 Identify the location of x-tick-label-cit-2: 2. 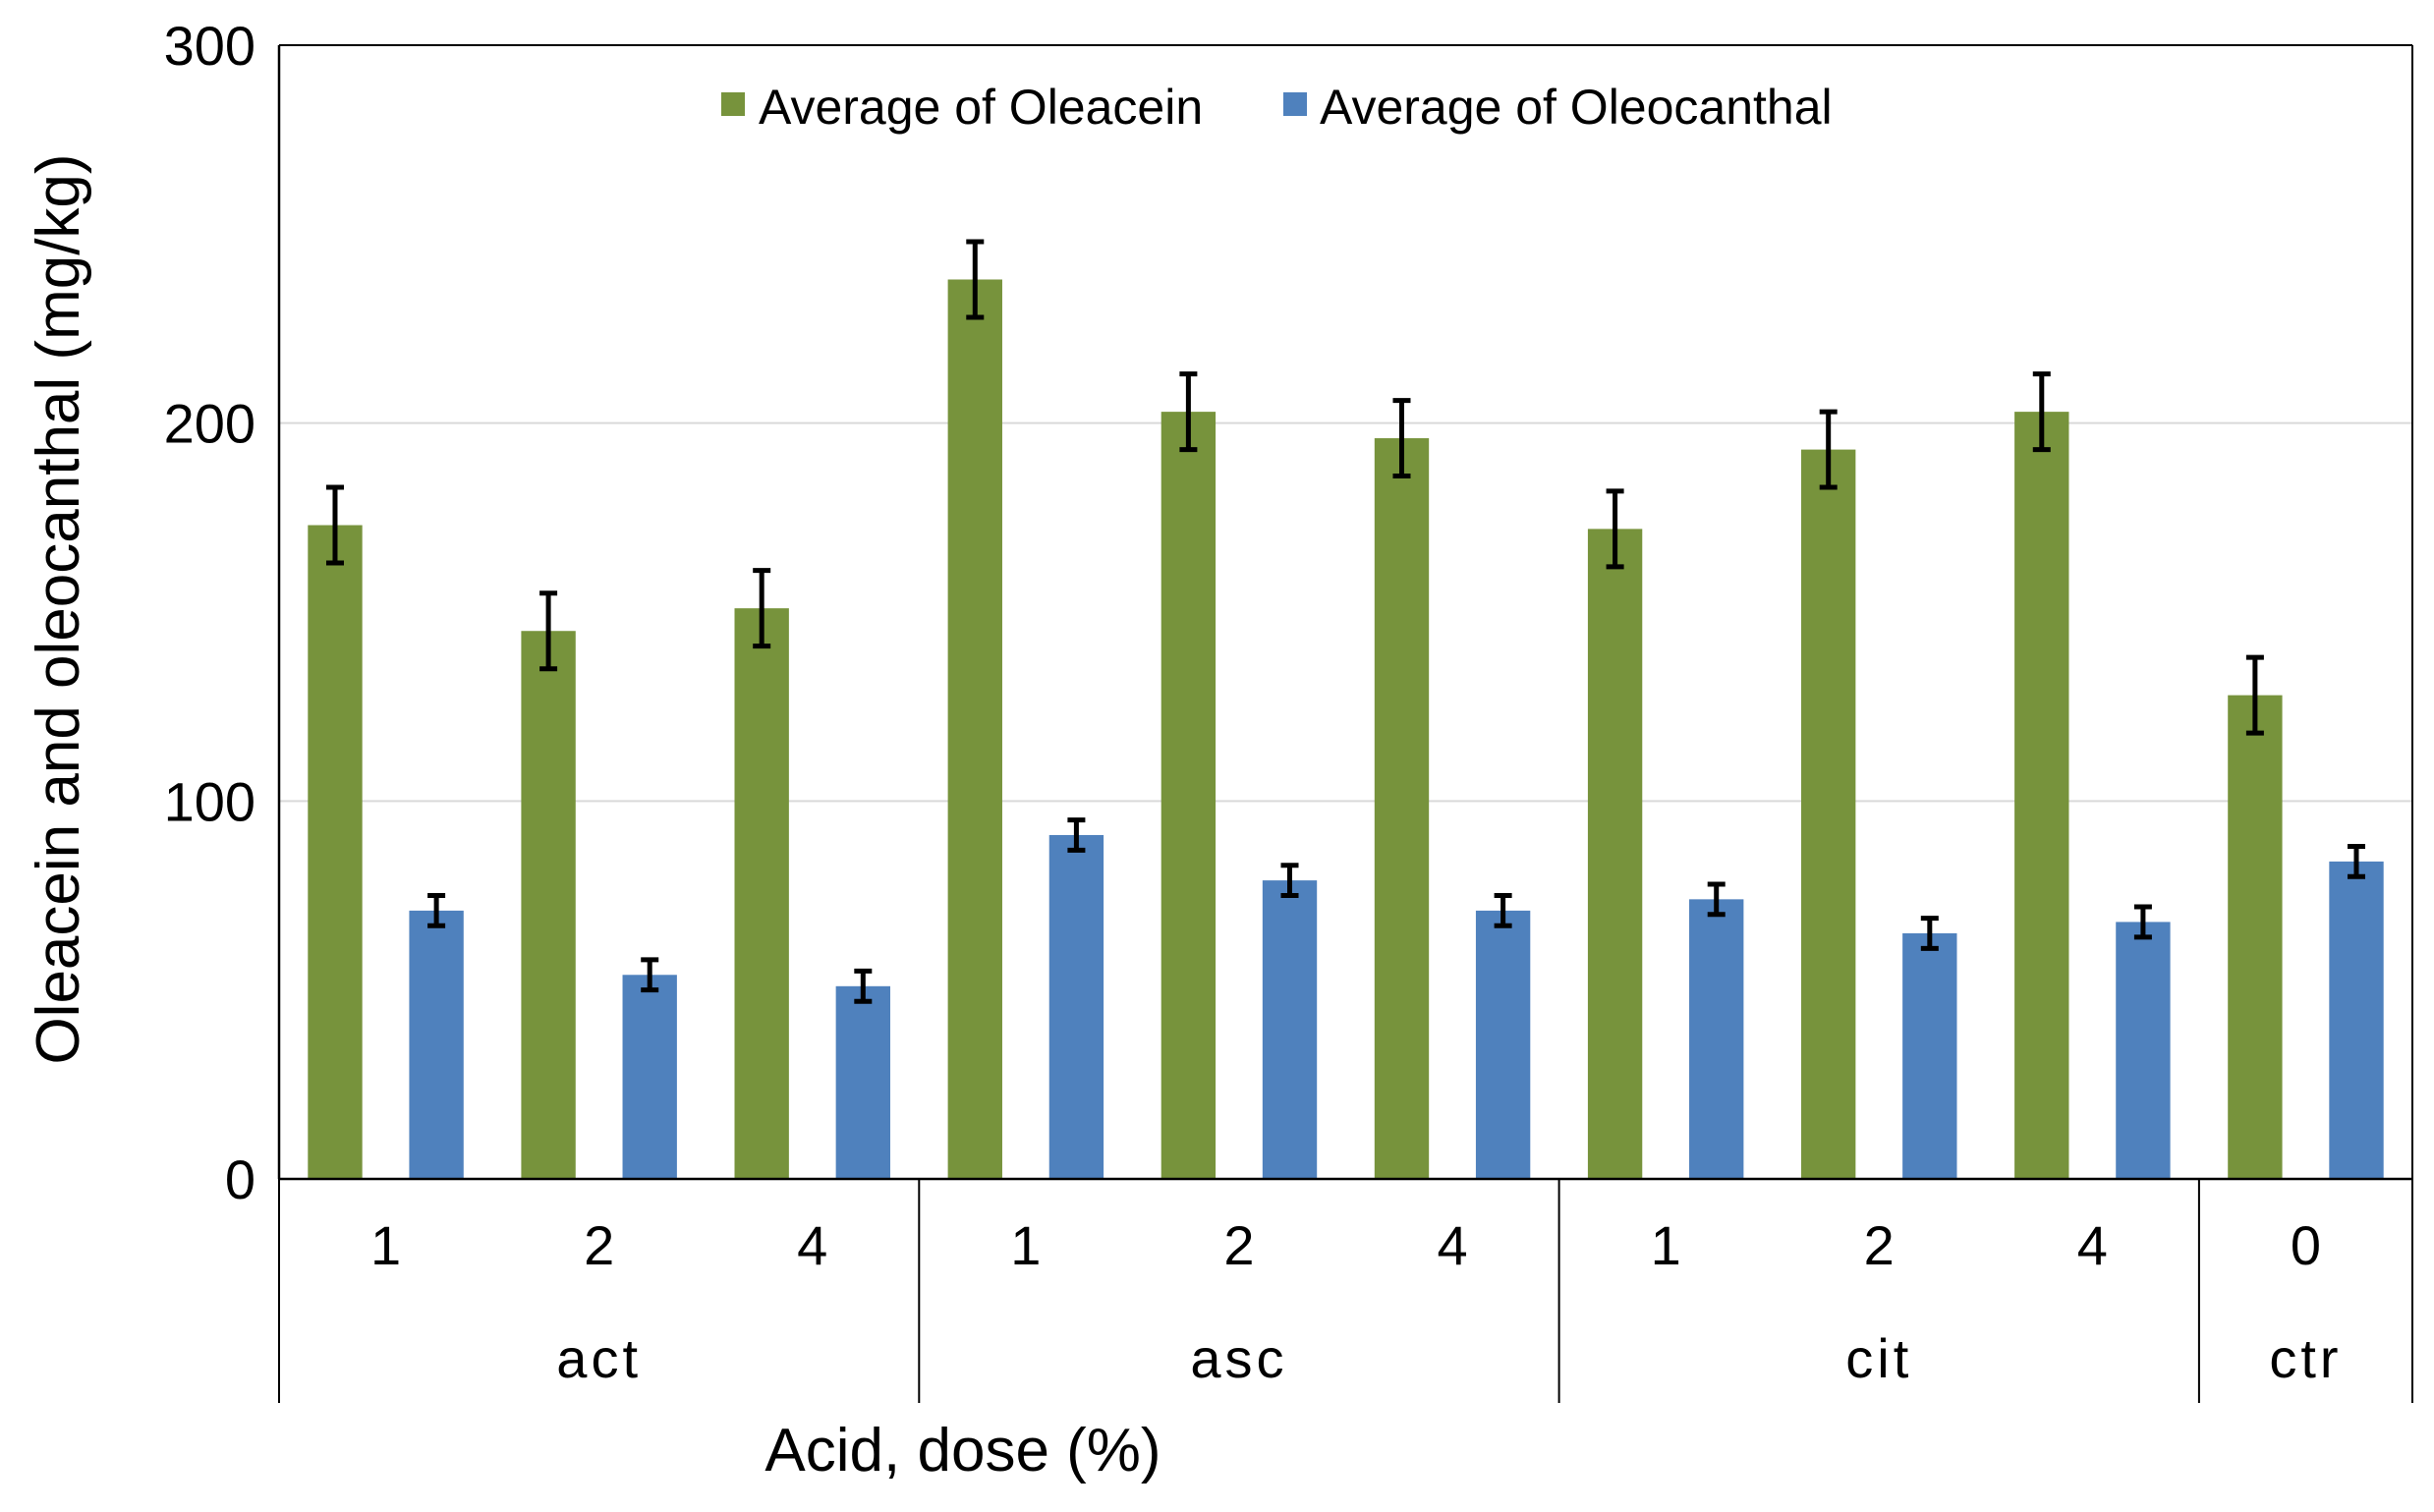
(1879, 1245).